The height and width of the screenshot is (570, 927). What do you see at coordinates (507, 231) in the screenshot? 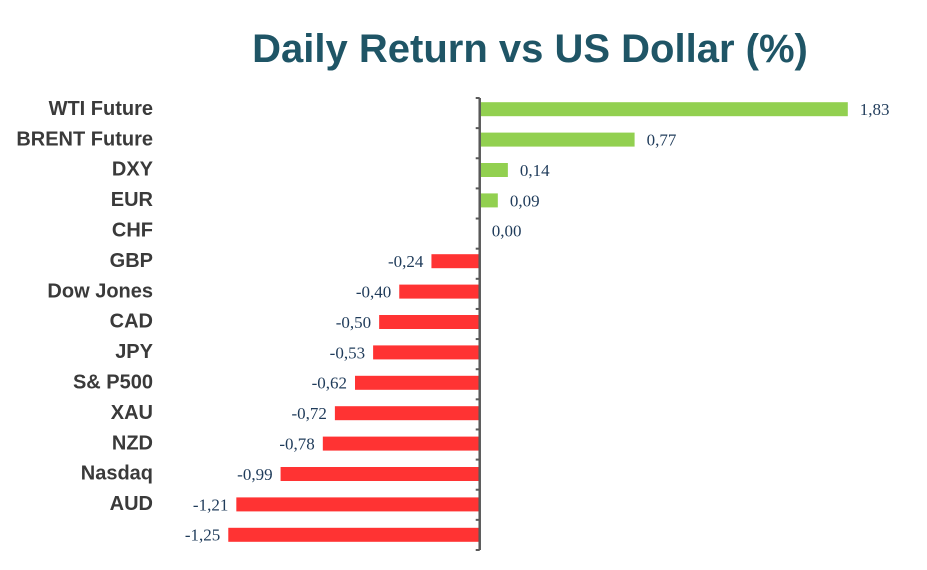
I see `value-label: 0,00` at bounding box center [507, 231].